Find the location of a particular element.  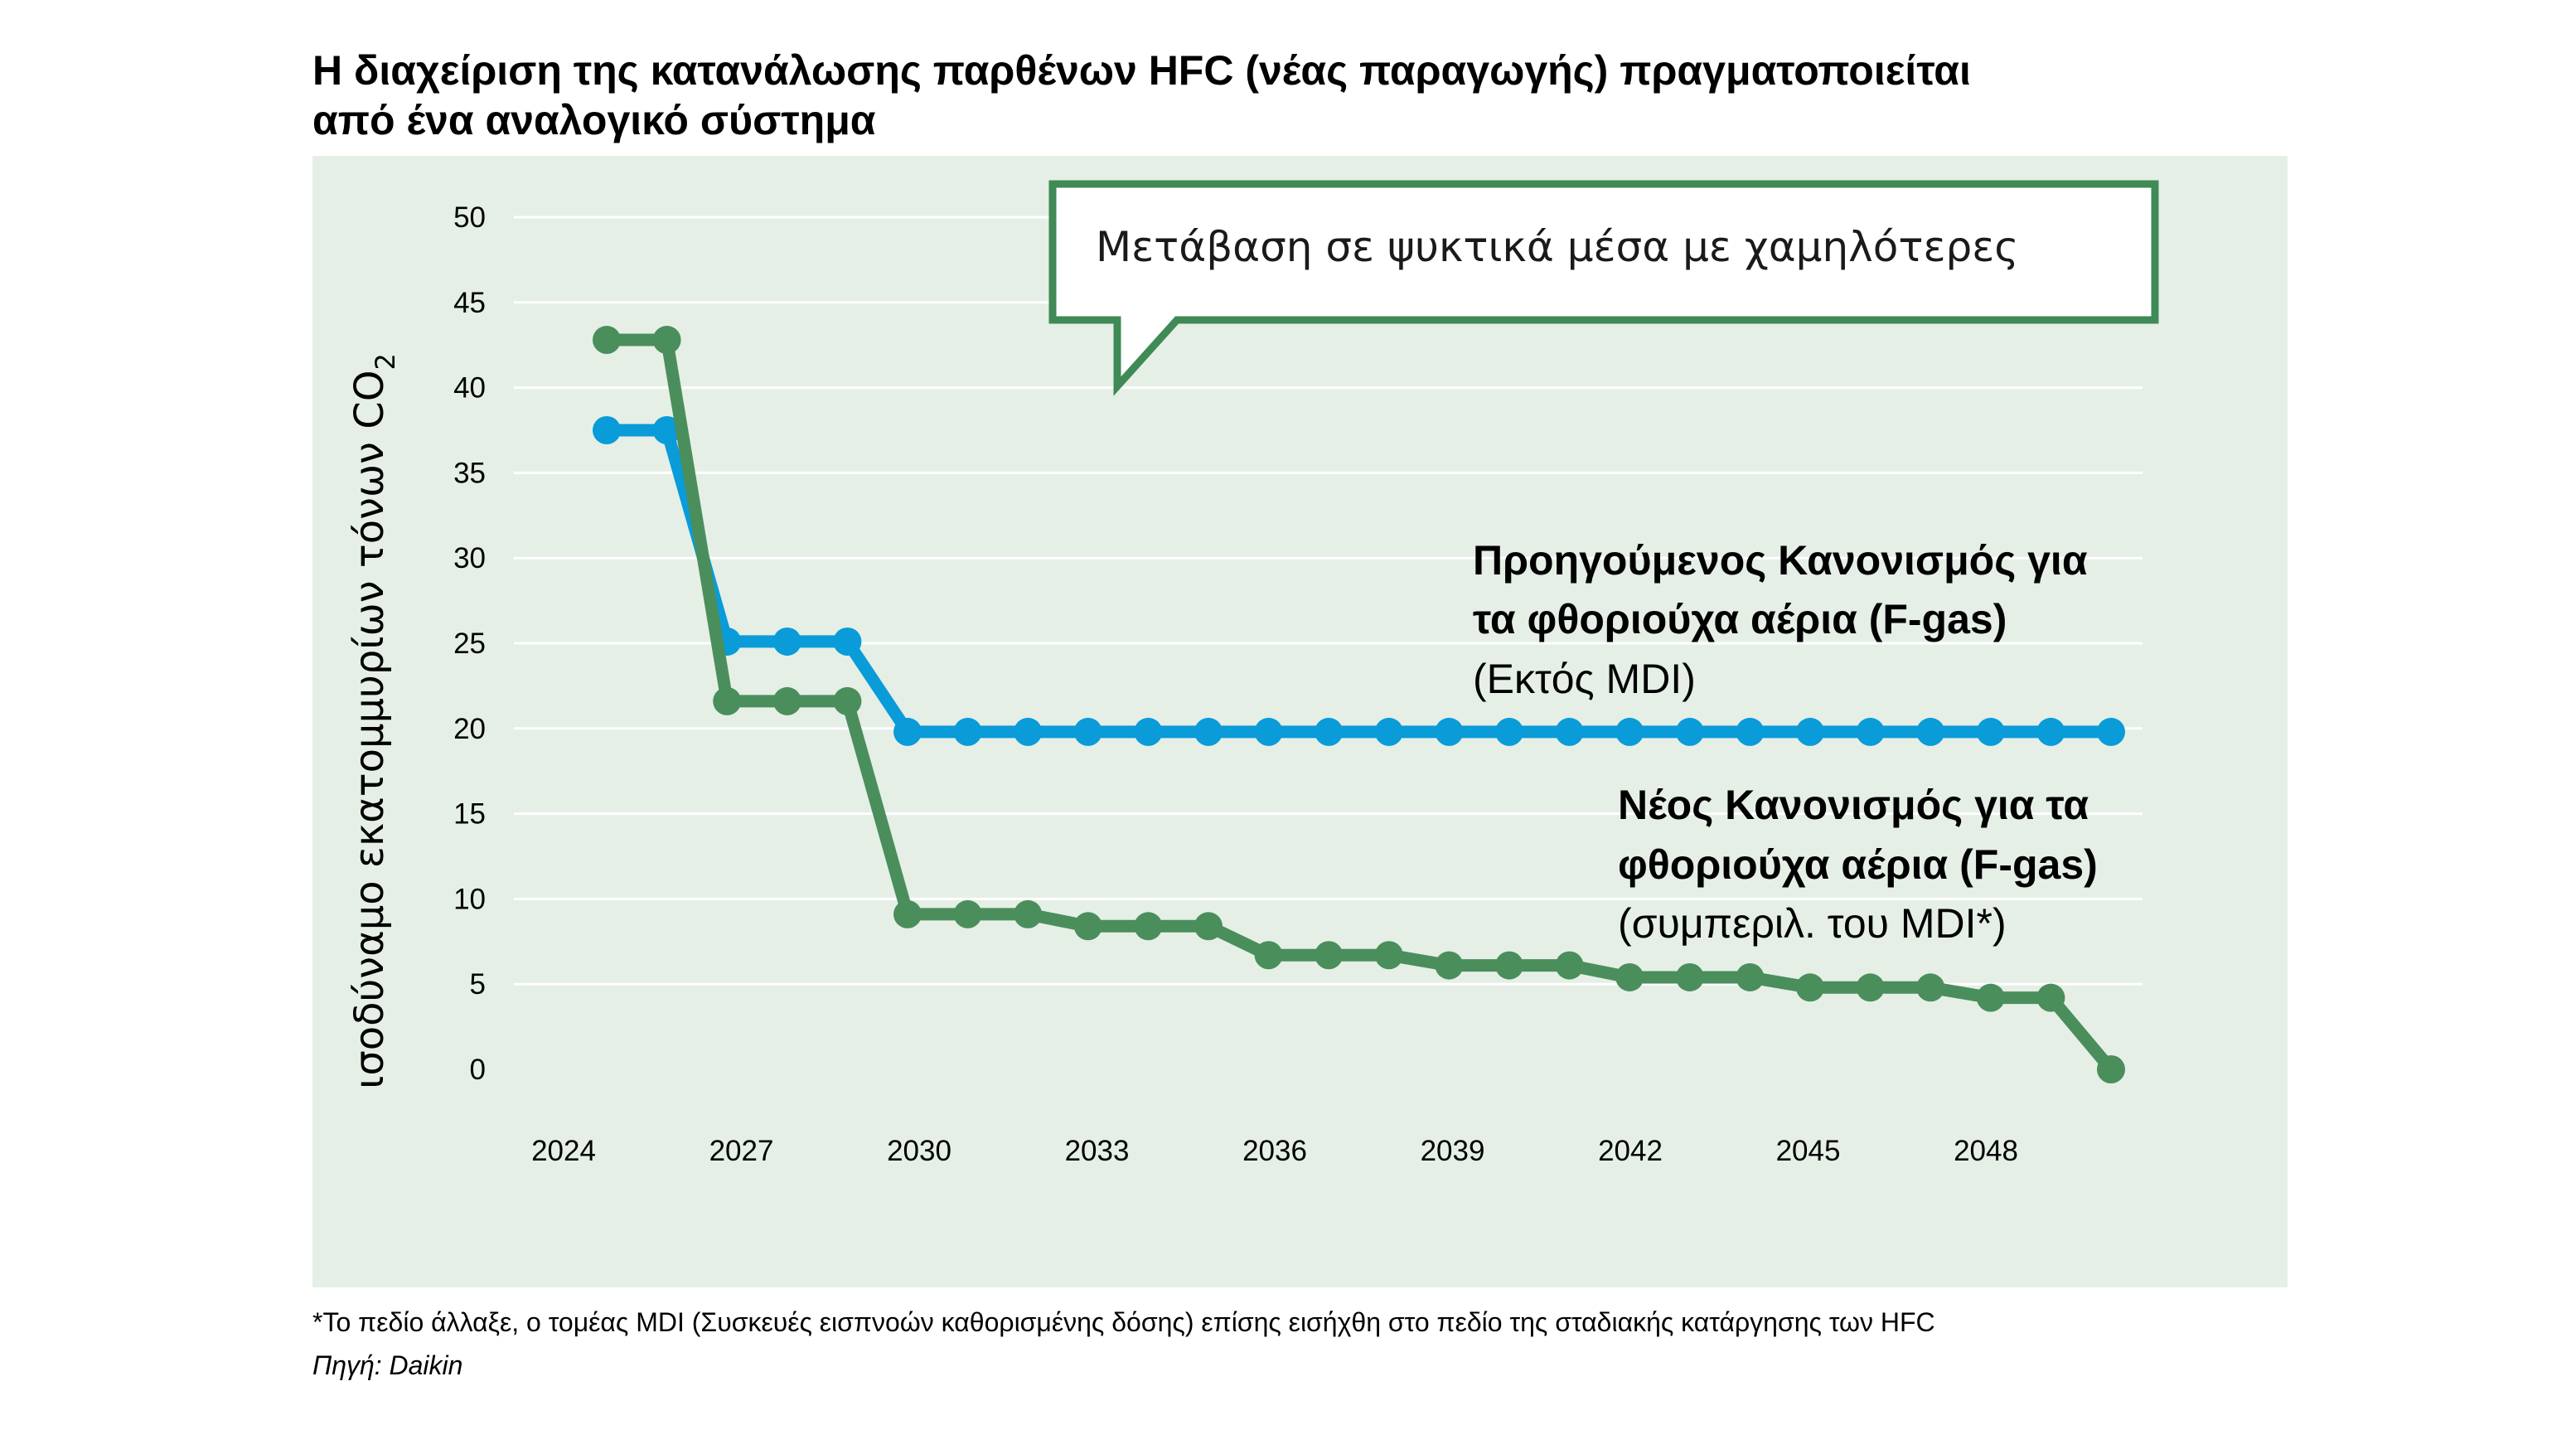

x-tick-2048: 2048 is located at coordinates (1986, 1151).